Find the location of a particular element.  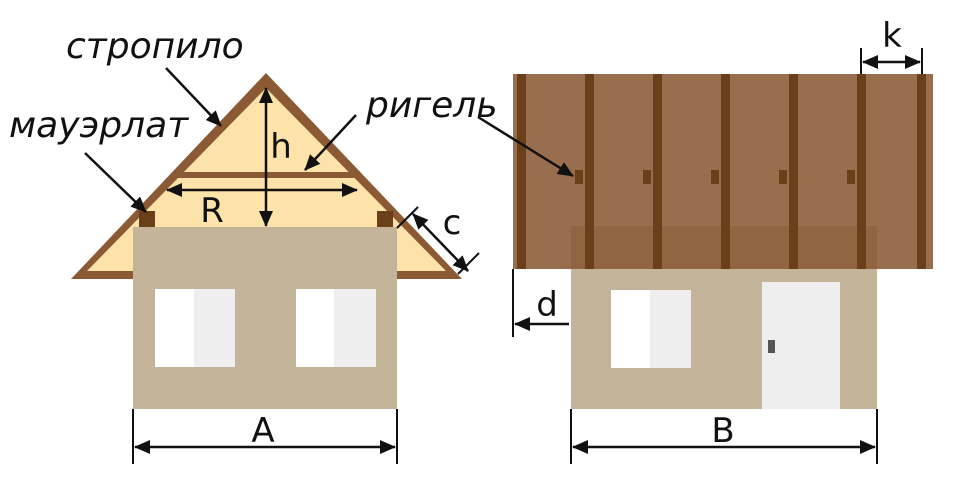

dimension-c-tick-top is located at coordinates (407, 217).